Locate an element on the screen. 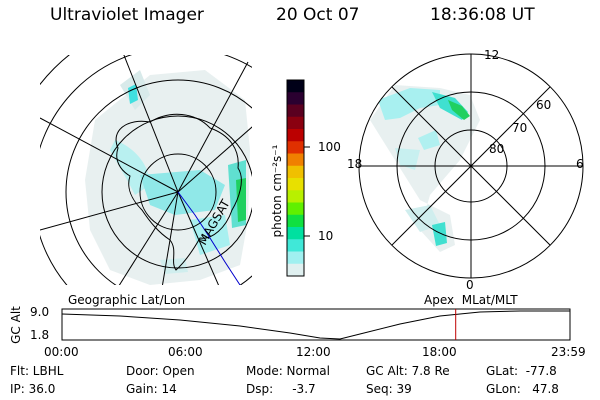  colorbar-border is located at coordinates (295, 178).